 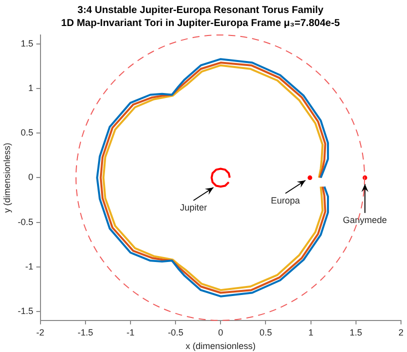 What do you see at coordinates (7, 177) in the screenshot?
I see `y-axis-title: y (dimensionless)` at bounding box center [7, 177].